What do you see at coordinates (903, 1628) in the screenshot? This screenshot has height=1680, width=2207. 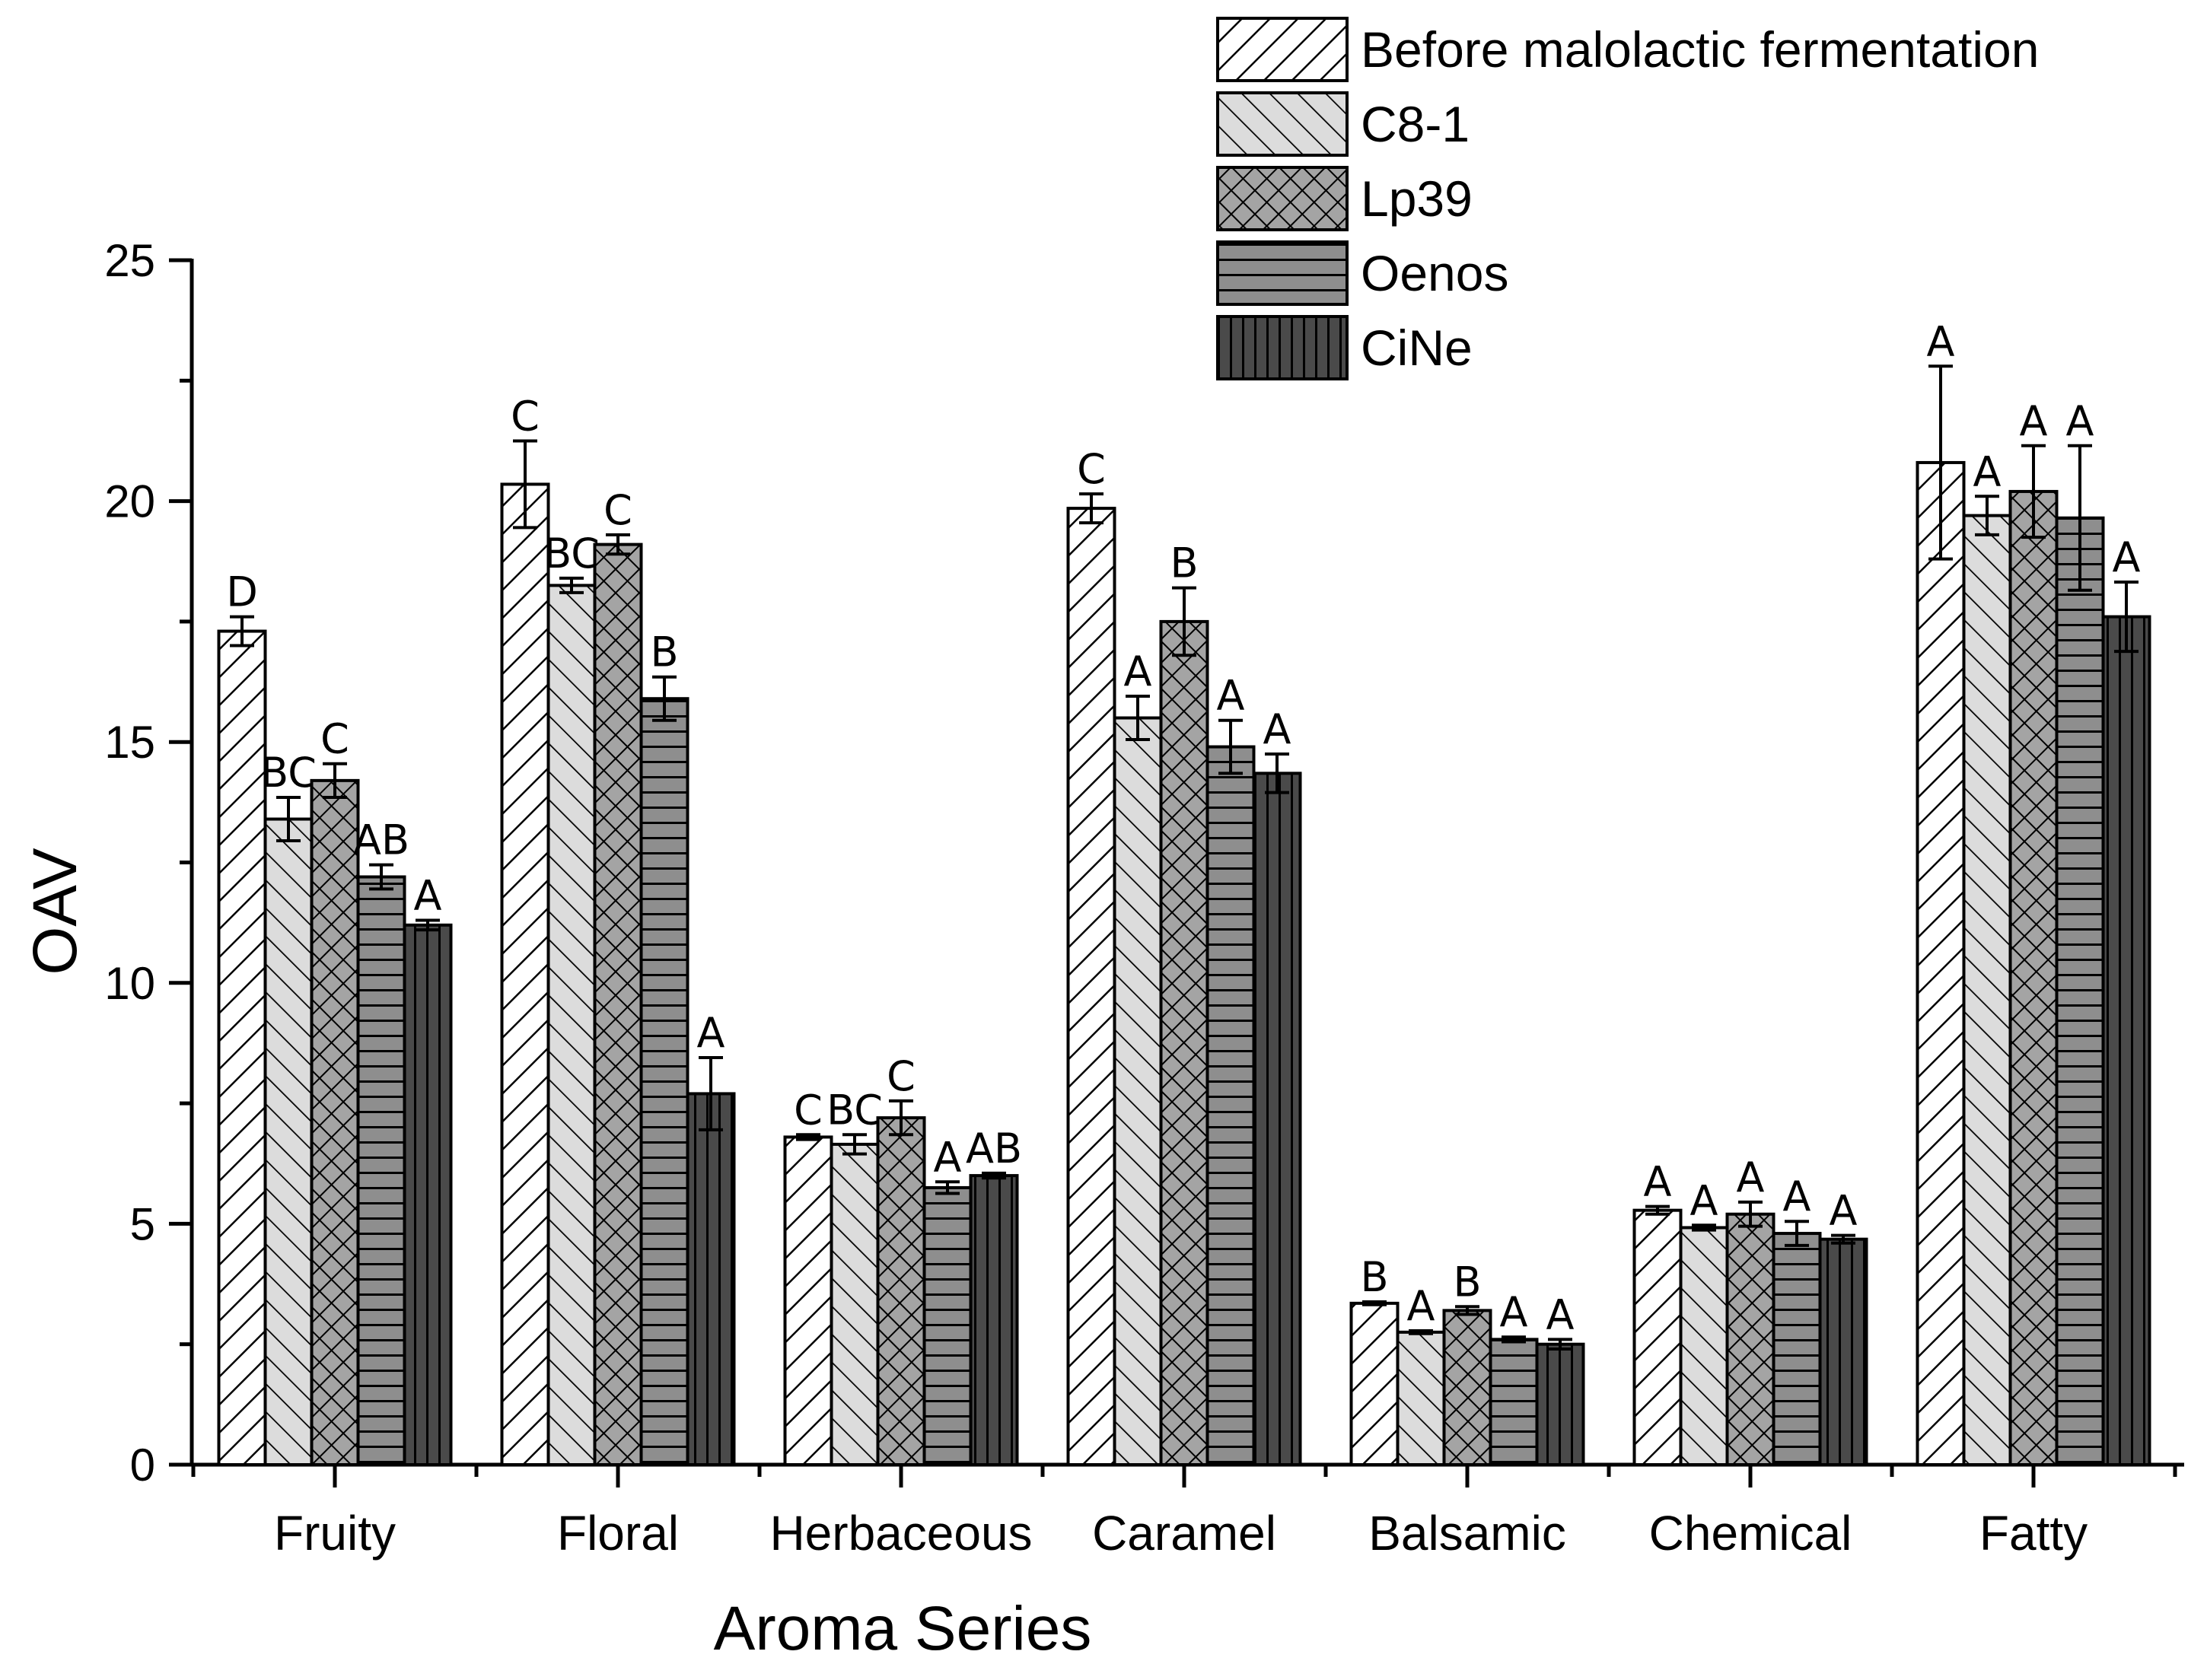 I see `x-axis-title: Aroma Series` at bounding box center [903, 1628].